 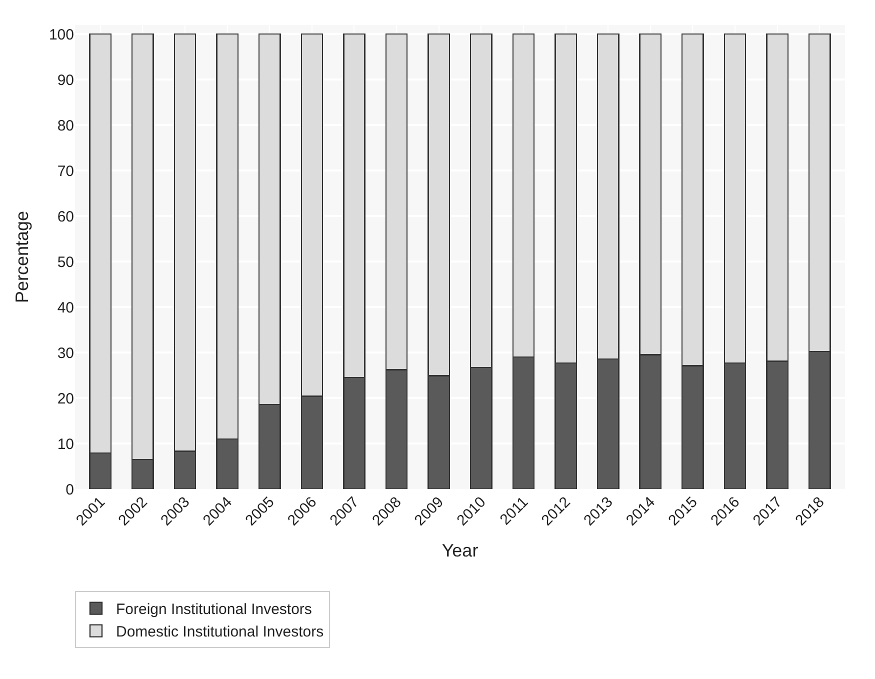 What do you see at coordinates (65, 125) in the screenshot?
I see `y-tick-label: 80` at bounding box center [65, 125].